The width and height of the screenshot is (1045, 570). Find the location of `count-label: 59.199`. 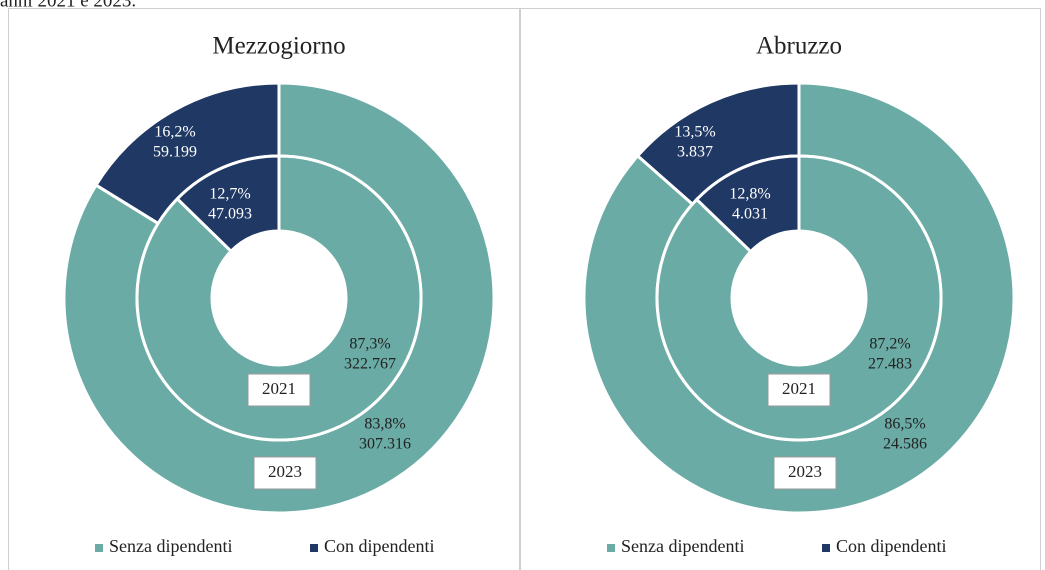

count-label: 59.199 is located at coordinates (175, 152).